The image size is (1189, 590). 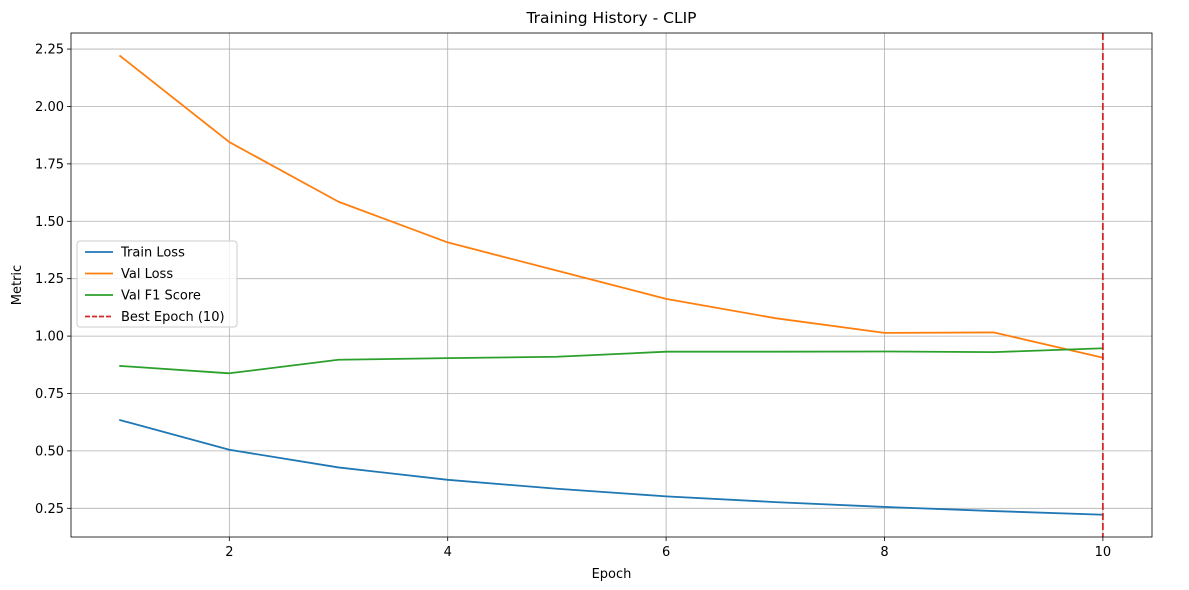 What do you see at coordinates (49, 164) in the screenshot?
I see `y-tick-label: 1.75` at bounding box center [49, 164].